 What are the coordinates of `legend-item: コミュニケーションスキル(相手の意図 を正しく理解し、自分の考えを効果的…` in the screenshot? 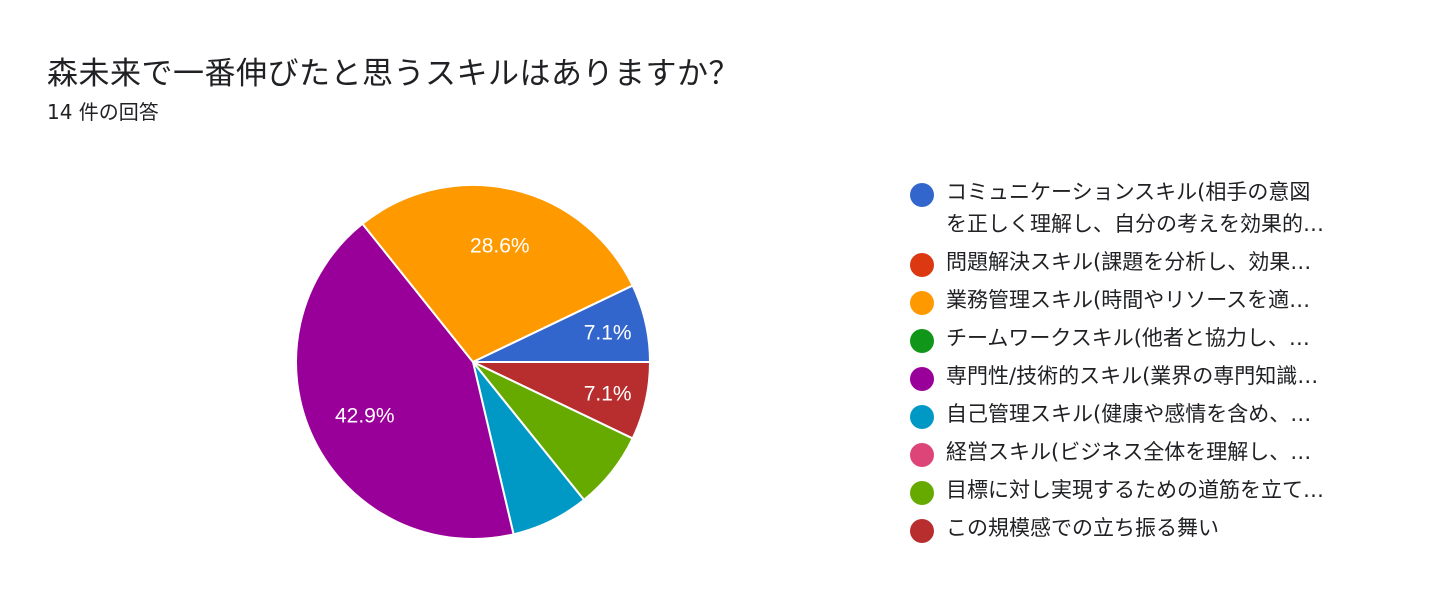 It's located at (1145, 208).